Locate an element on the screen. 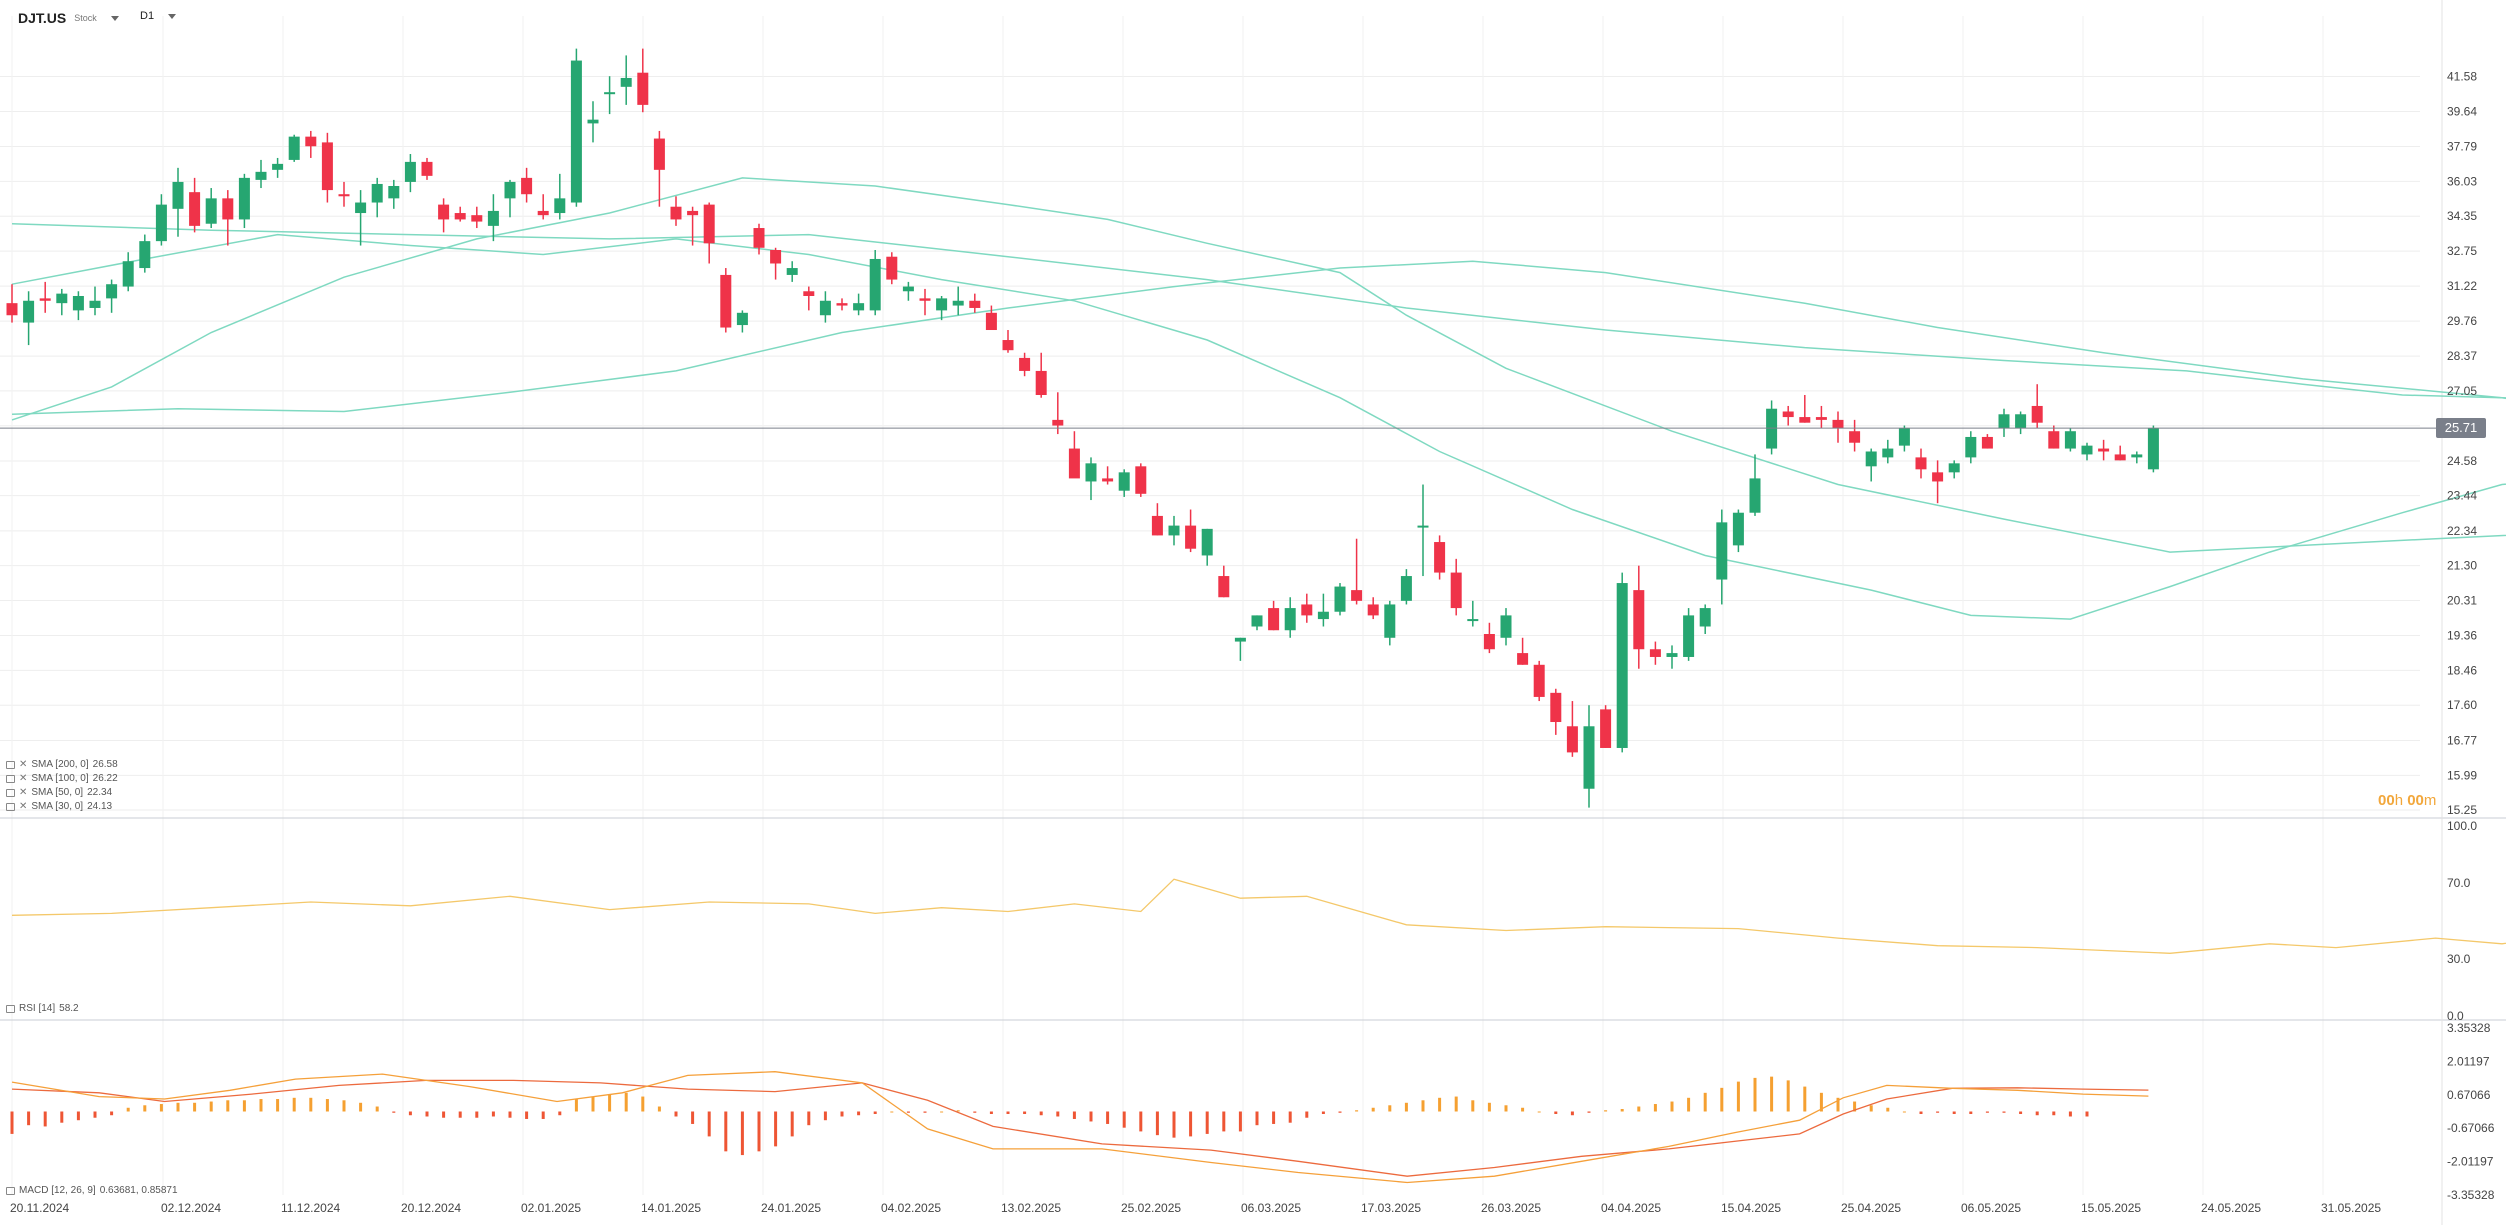  interval-selector: D1 is located at coordinates (158, 16).